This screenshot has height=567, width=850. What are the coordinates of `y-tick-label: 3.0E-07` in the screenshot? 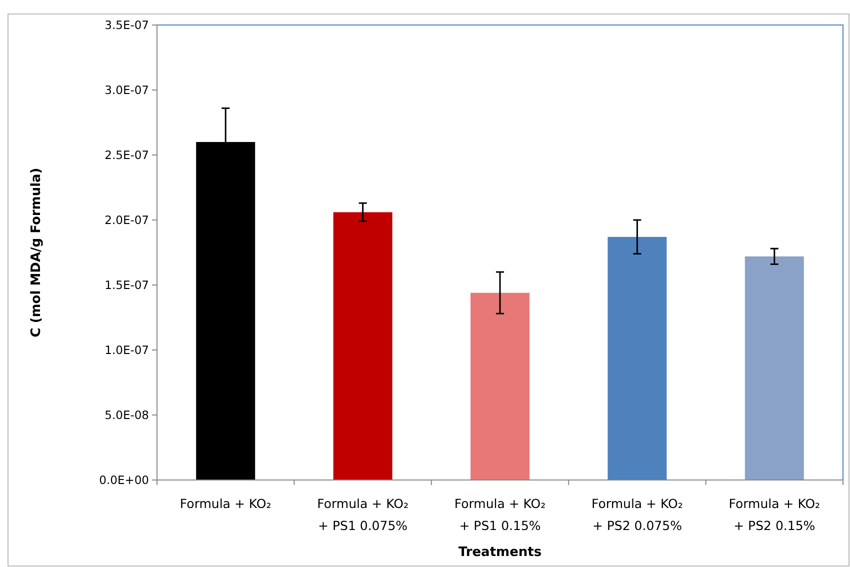 It's located at (126, 90).